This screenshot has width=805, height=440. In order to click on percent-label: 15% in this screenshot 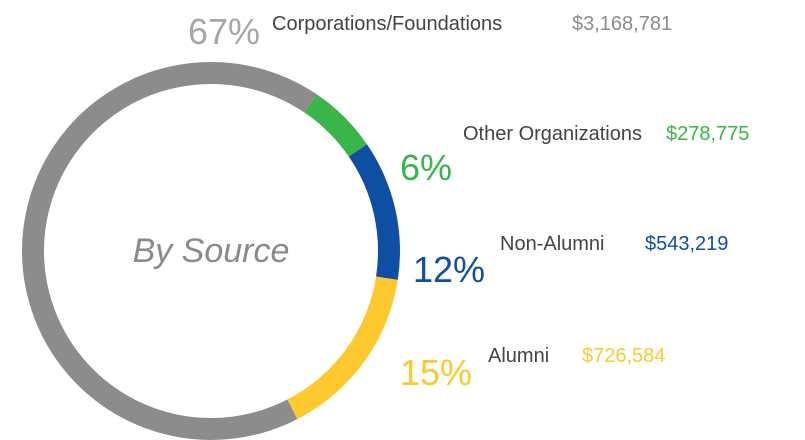, I will do `click(436, 372)`.